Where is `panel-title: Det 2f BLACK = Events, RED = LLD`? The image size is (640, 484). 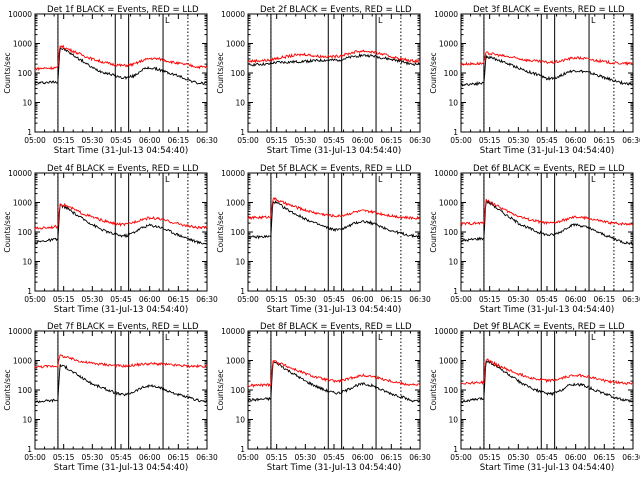
panel-title: Det 2f BLACK = Events, RED = LLD is located at coordinates (336, 10).